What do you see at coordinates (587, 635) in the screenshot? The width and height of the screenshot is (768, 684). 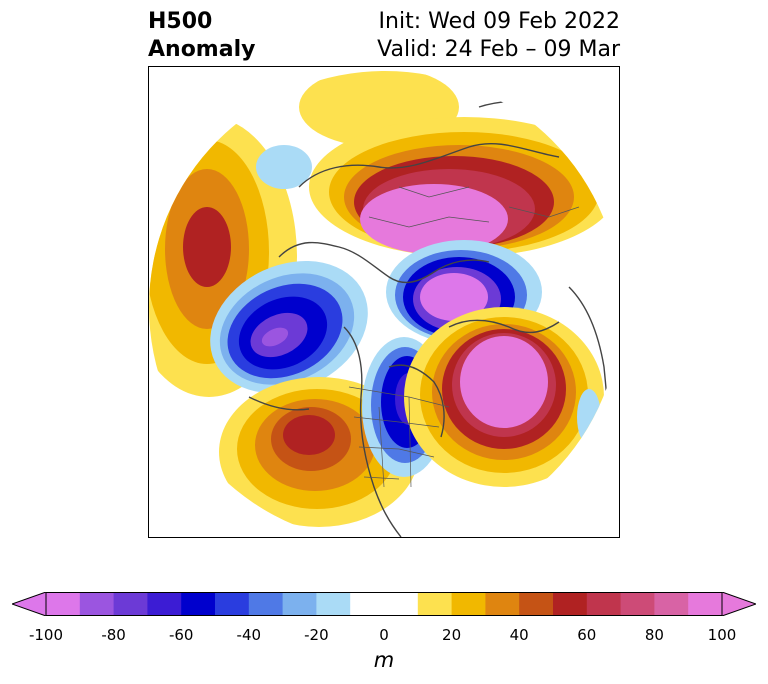 I see `colorbar-tick-label: 60` at bounding box center [587, 635].